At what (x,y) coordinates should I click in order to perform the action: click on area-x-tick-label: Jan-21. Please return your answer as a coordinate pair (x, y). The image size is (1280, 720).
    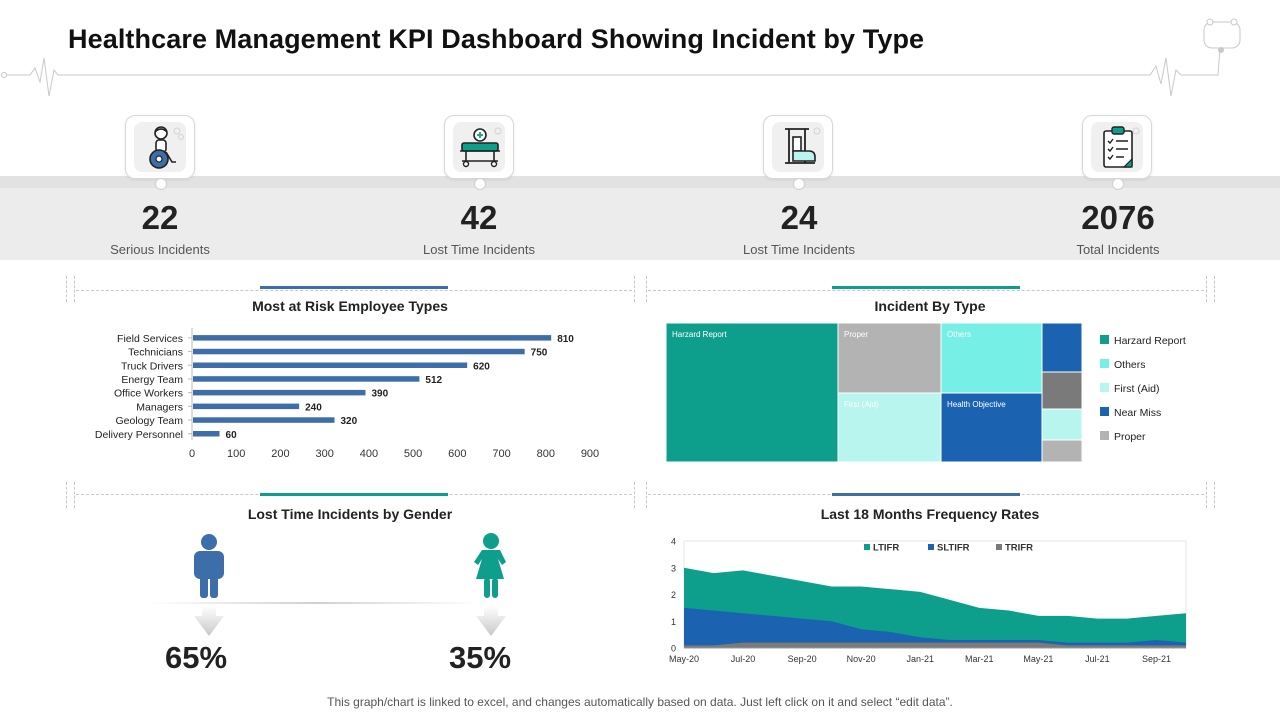
    Looking at the image, I should click on (920, 659).